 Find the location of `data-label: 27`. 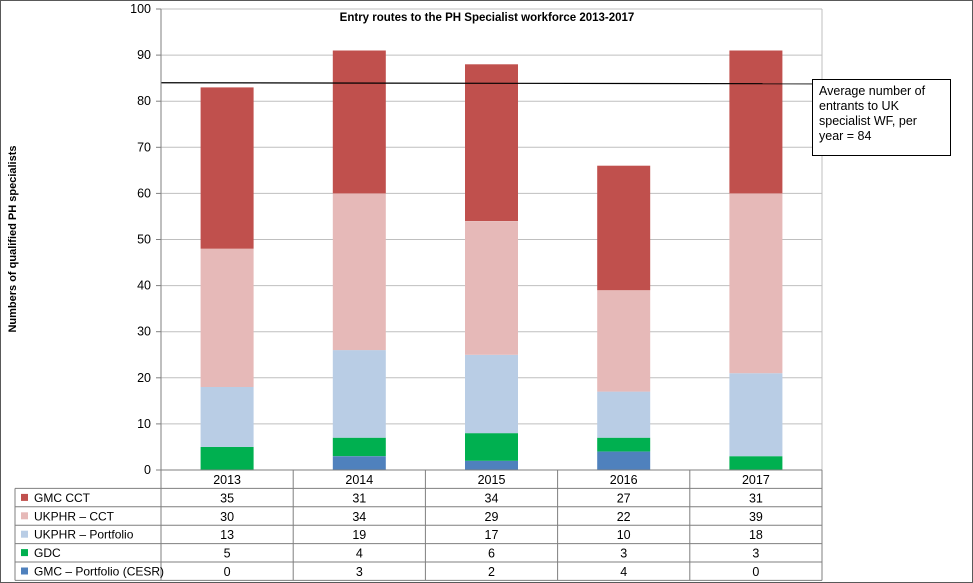

data-label: 27 is located at coordinates (624, 498).